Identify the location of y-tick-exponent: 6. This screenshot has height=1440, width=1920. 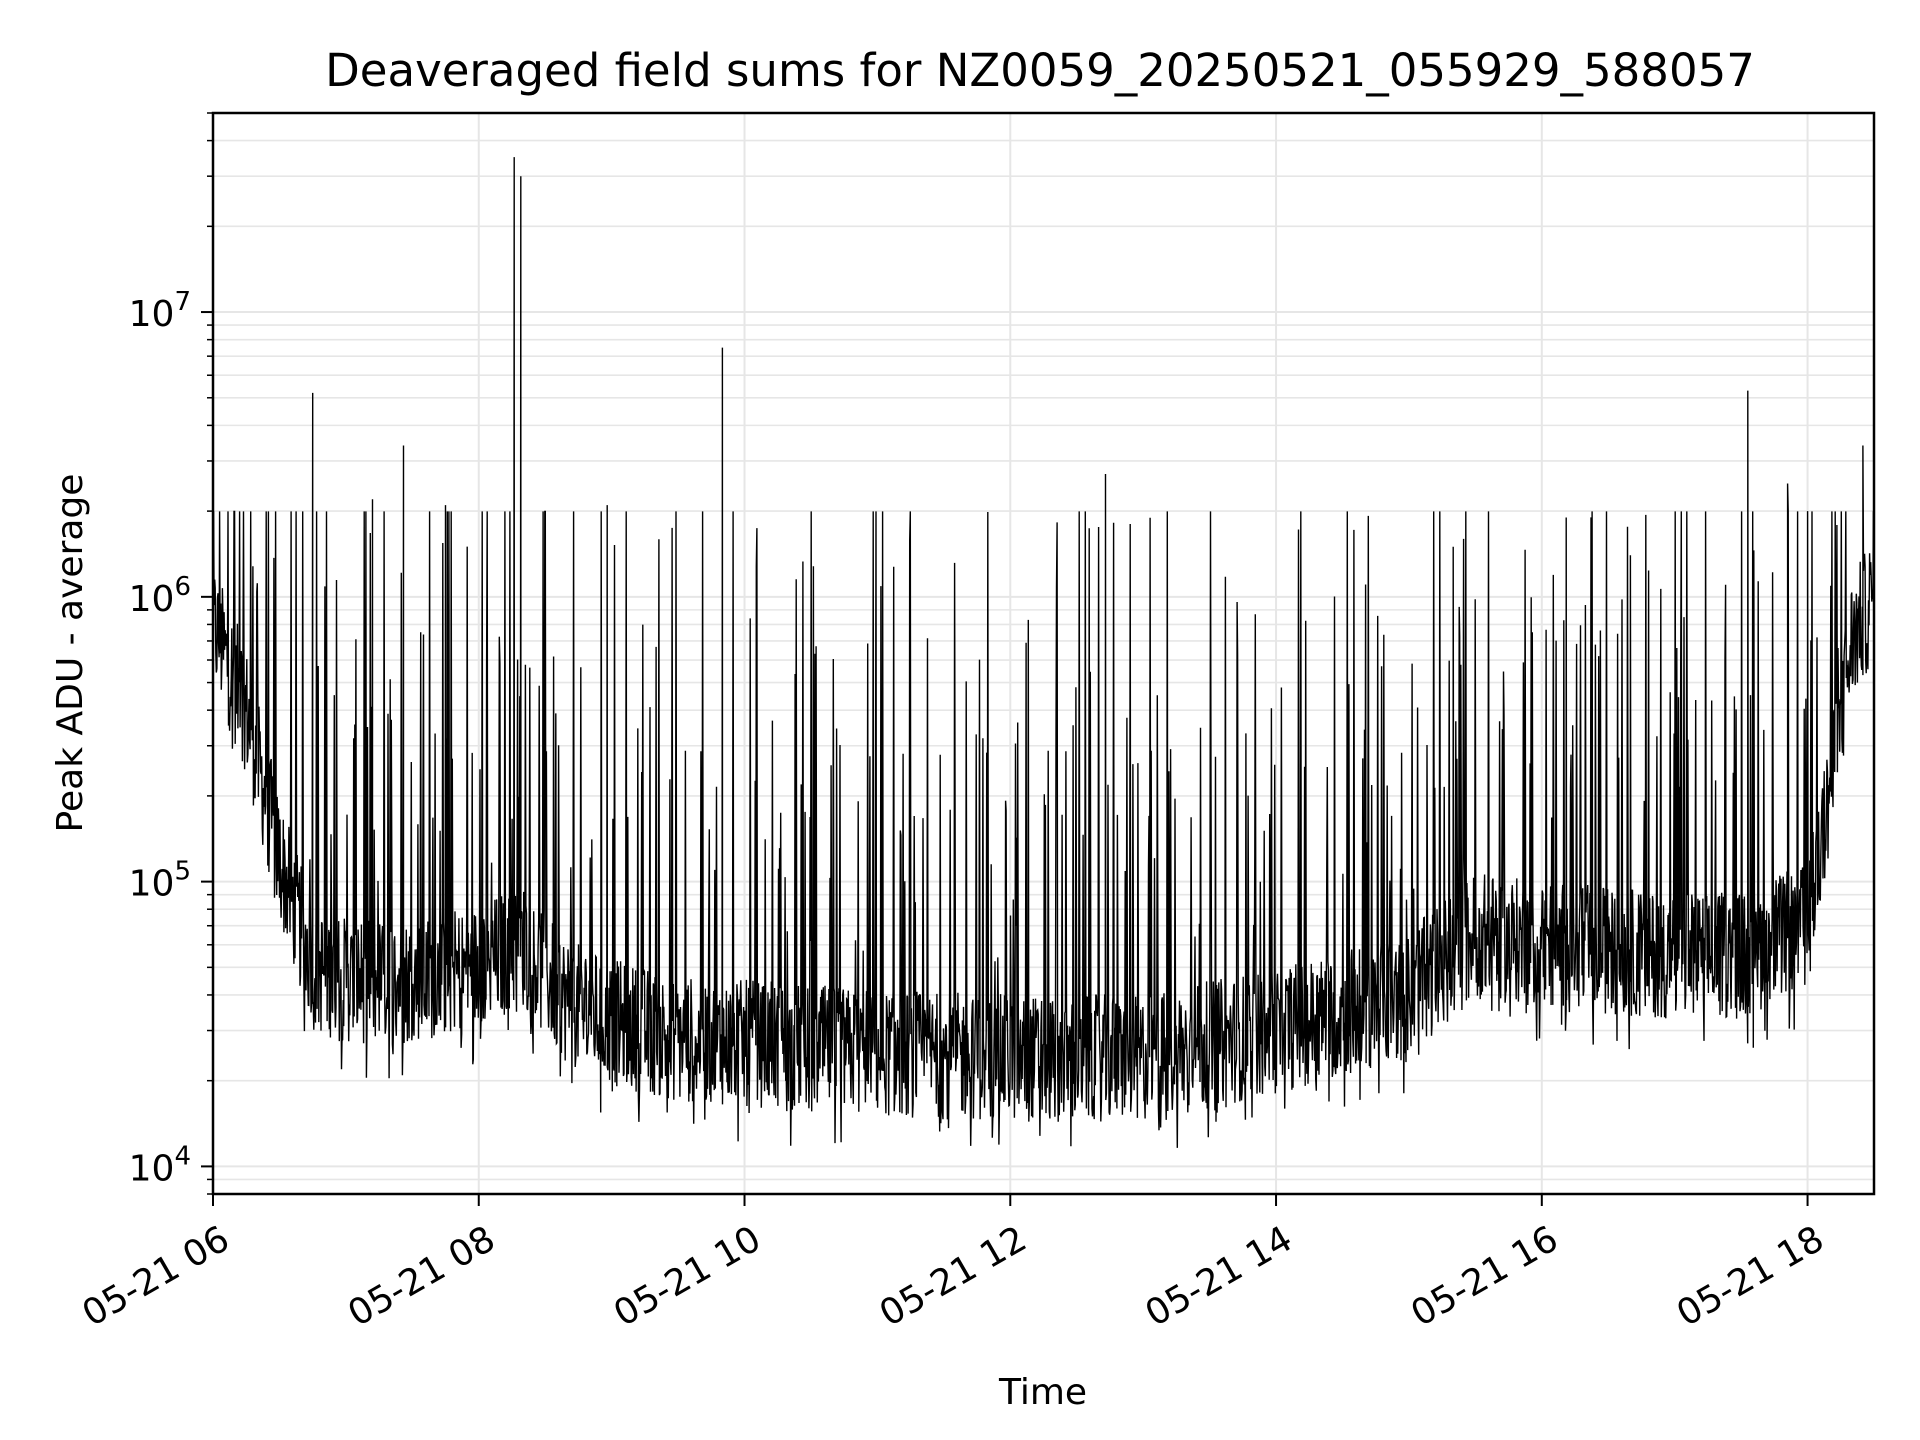
(182, 587).